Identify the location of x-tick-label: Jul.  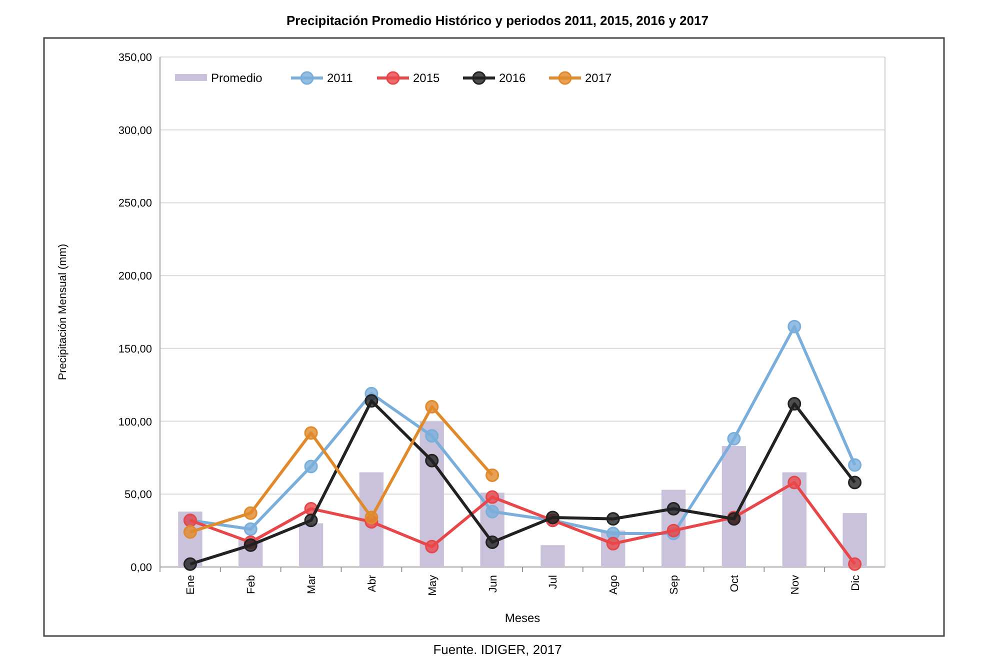
(554, 582).